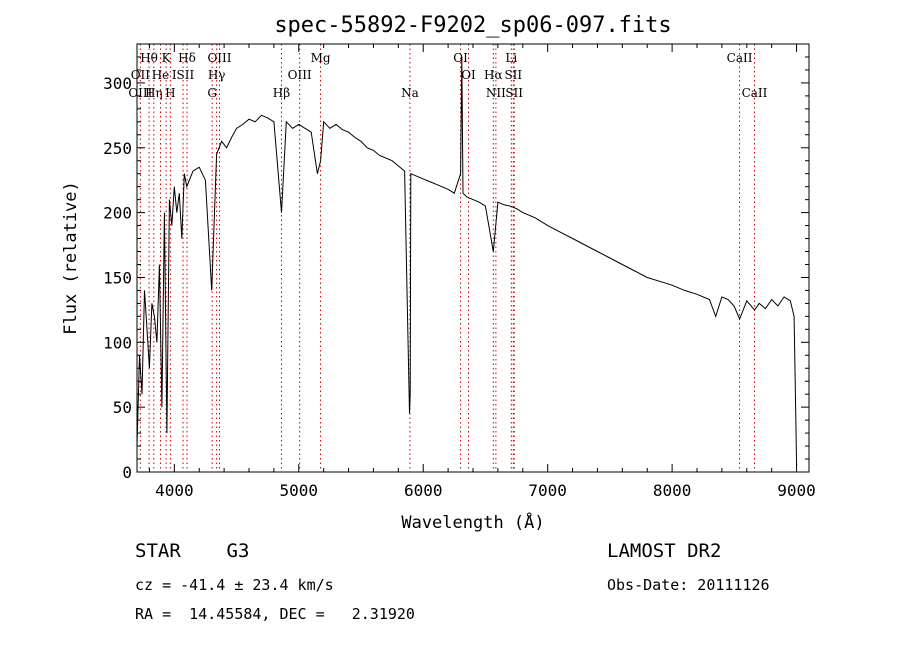 The image size is (900, 650). I want to click on x-tick-label: 9000, so click(796, 490).